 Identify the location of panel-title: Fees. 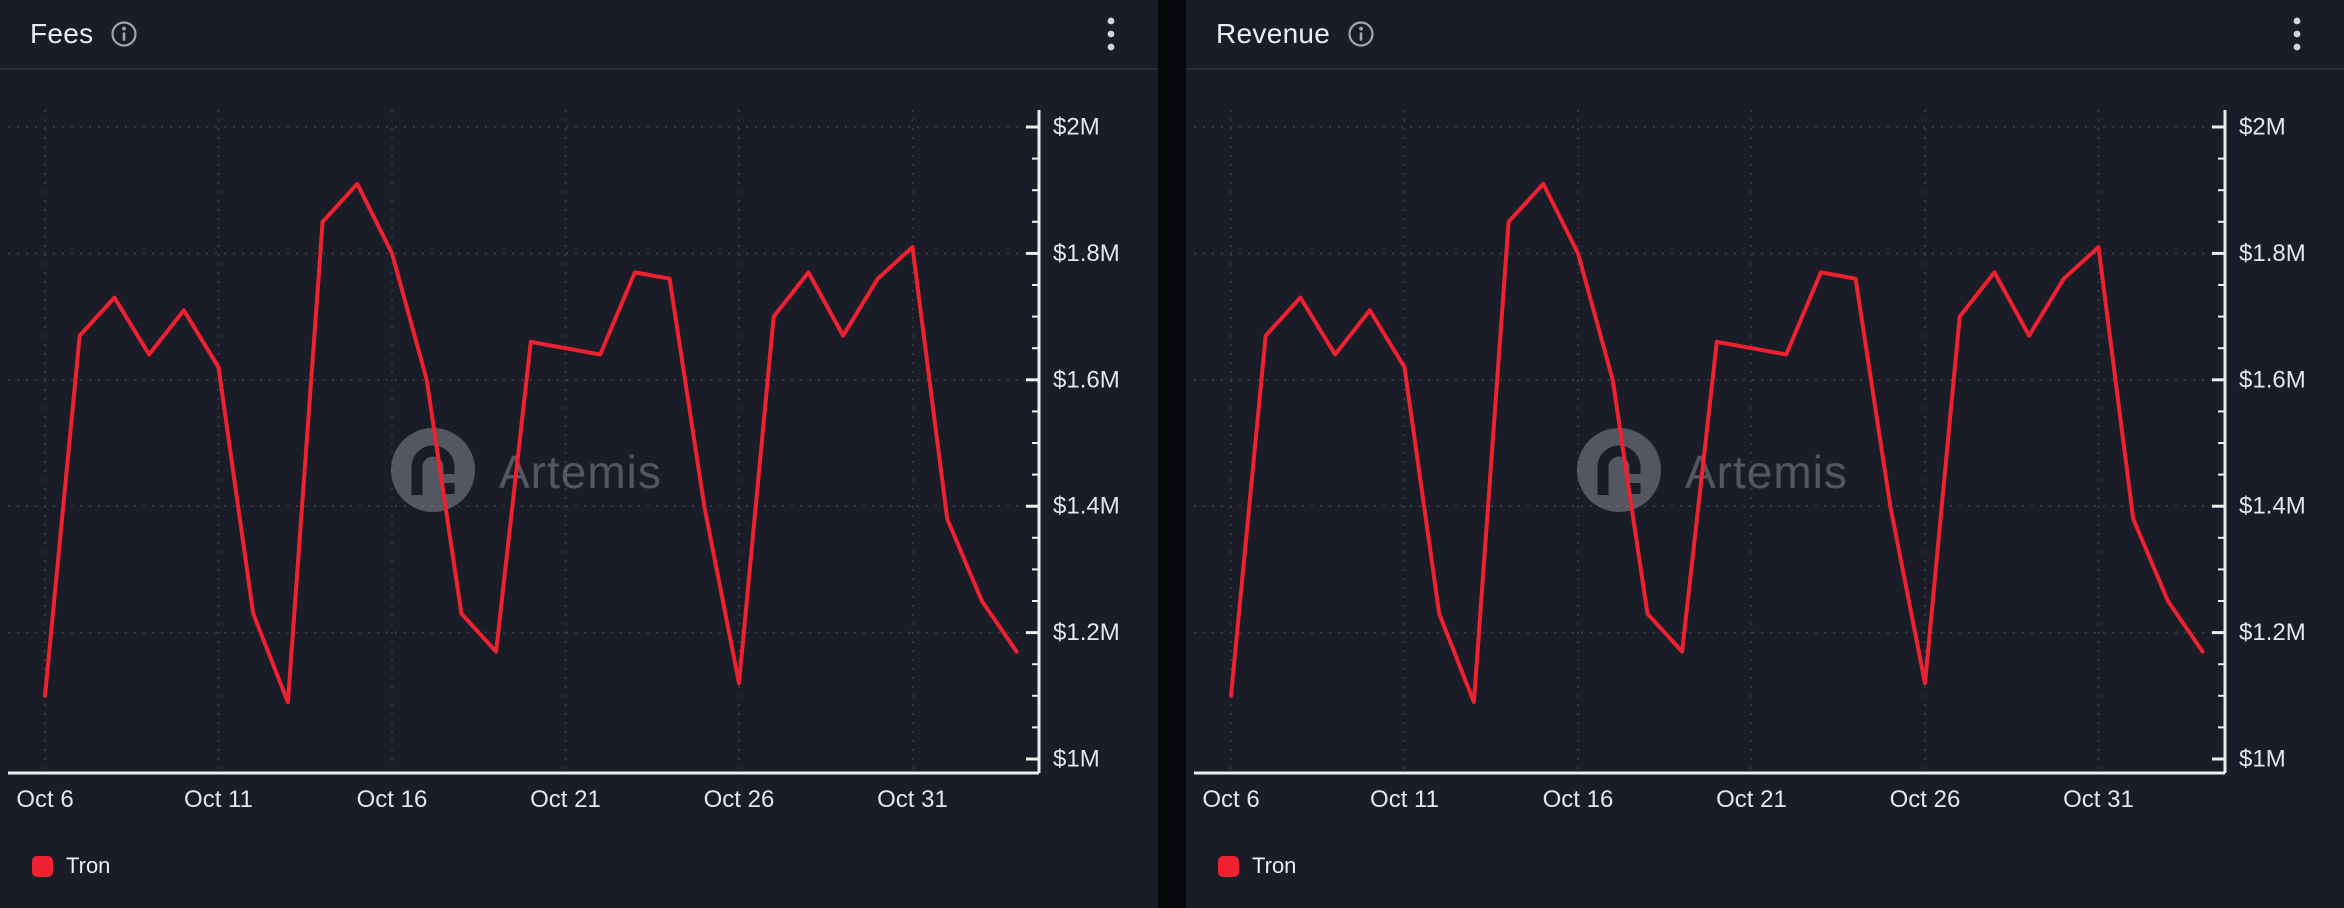
(62, 33).